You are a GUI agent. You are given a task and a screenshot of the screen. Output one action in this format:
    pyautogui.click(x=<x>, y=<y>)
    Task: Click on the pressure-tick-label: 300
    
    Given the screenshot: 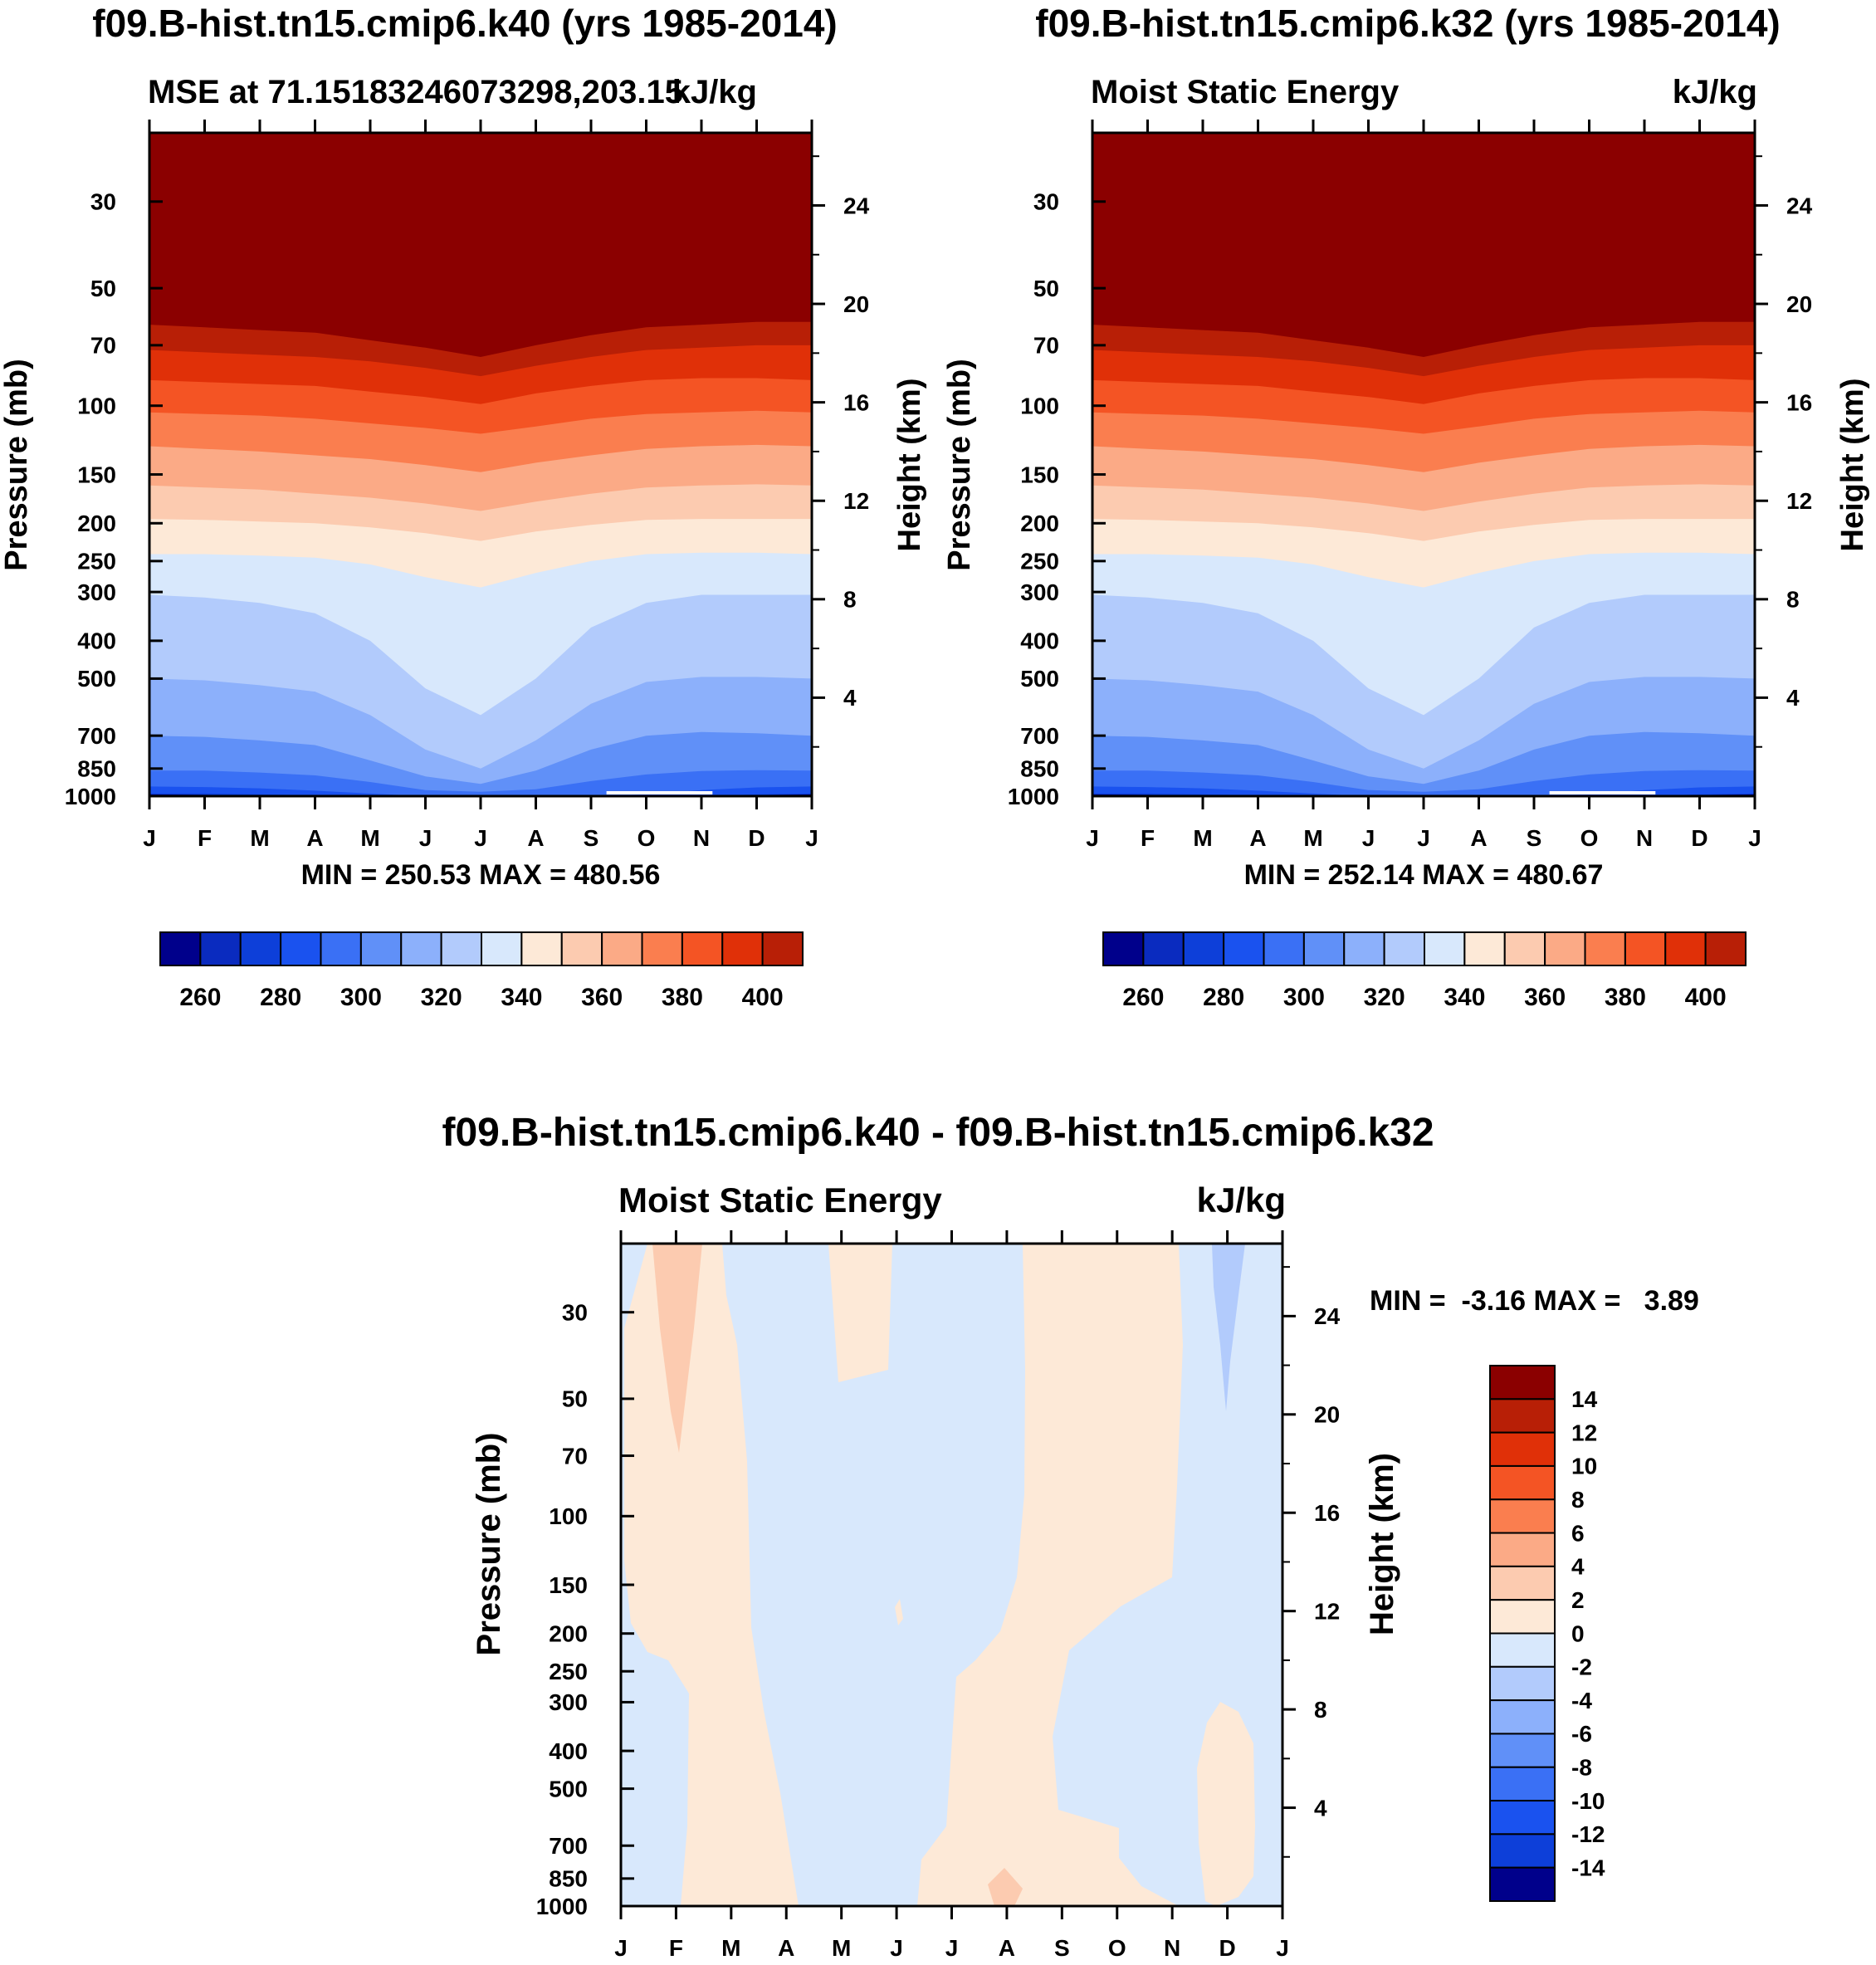 What is the action you would take?
    pyautogui.click(x=96, y=592)
    